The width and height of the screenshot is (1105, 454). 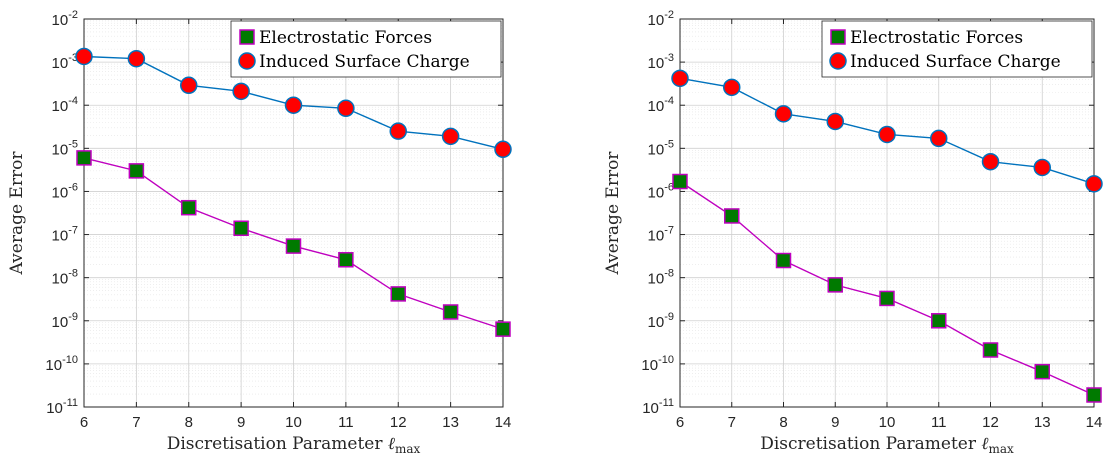 What do you see at coordinates (73, 15) in the screenshot?
I see `y-tick-exponent: -2` at bounding box center [73, 15].